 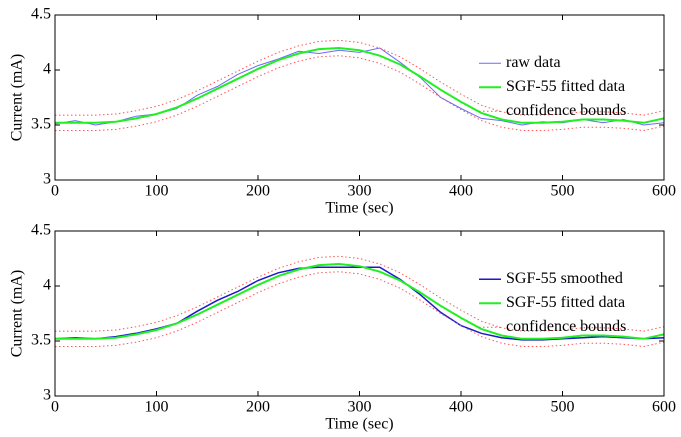 What do you see at coordinates (533, 62) in the screenshot?
I see `legend-label: raw data` at bounding box center [533, 62].